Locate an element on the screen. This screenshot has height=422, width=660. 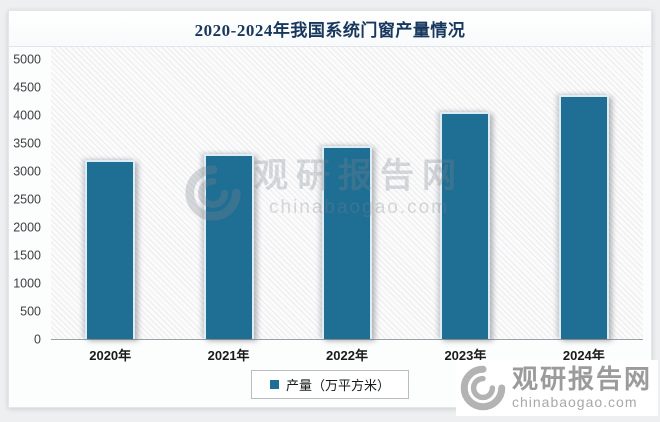
x-axis-labels: 2020年 2021年 2022年 2023年 2024年 is located at coordinates (347, 355).